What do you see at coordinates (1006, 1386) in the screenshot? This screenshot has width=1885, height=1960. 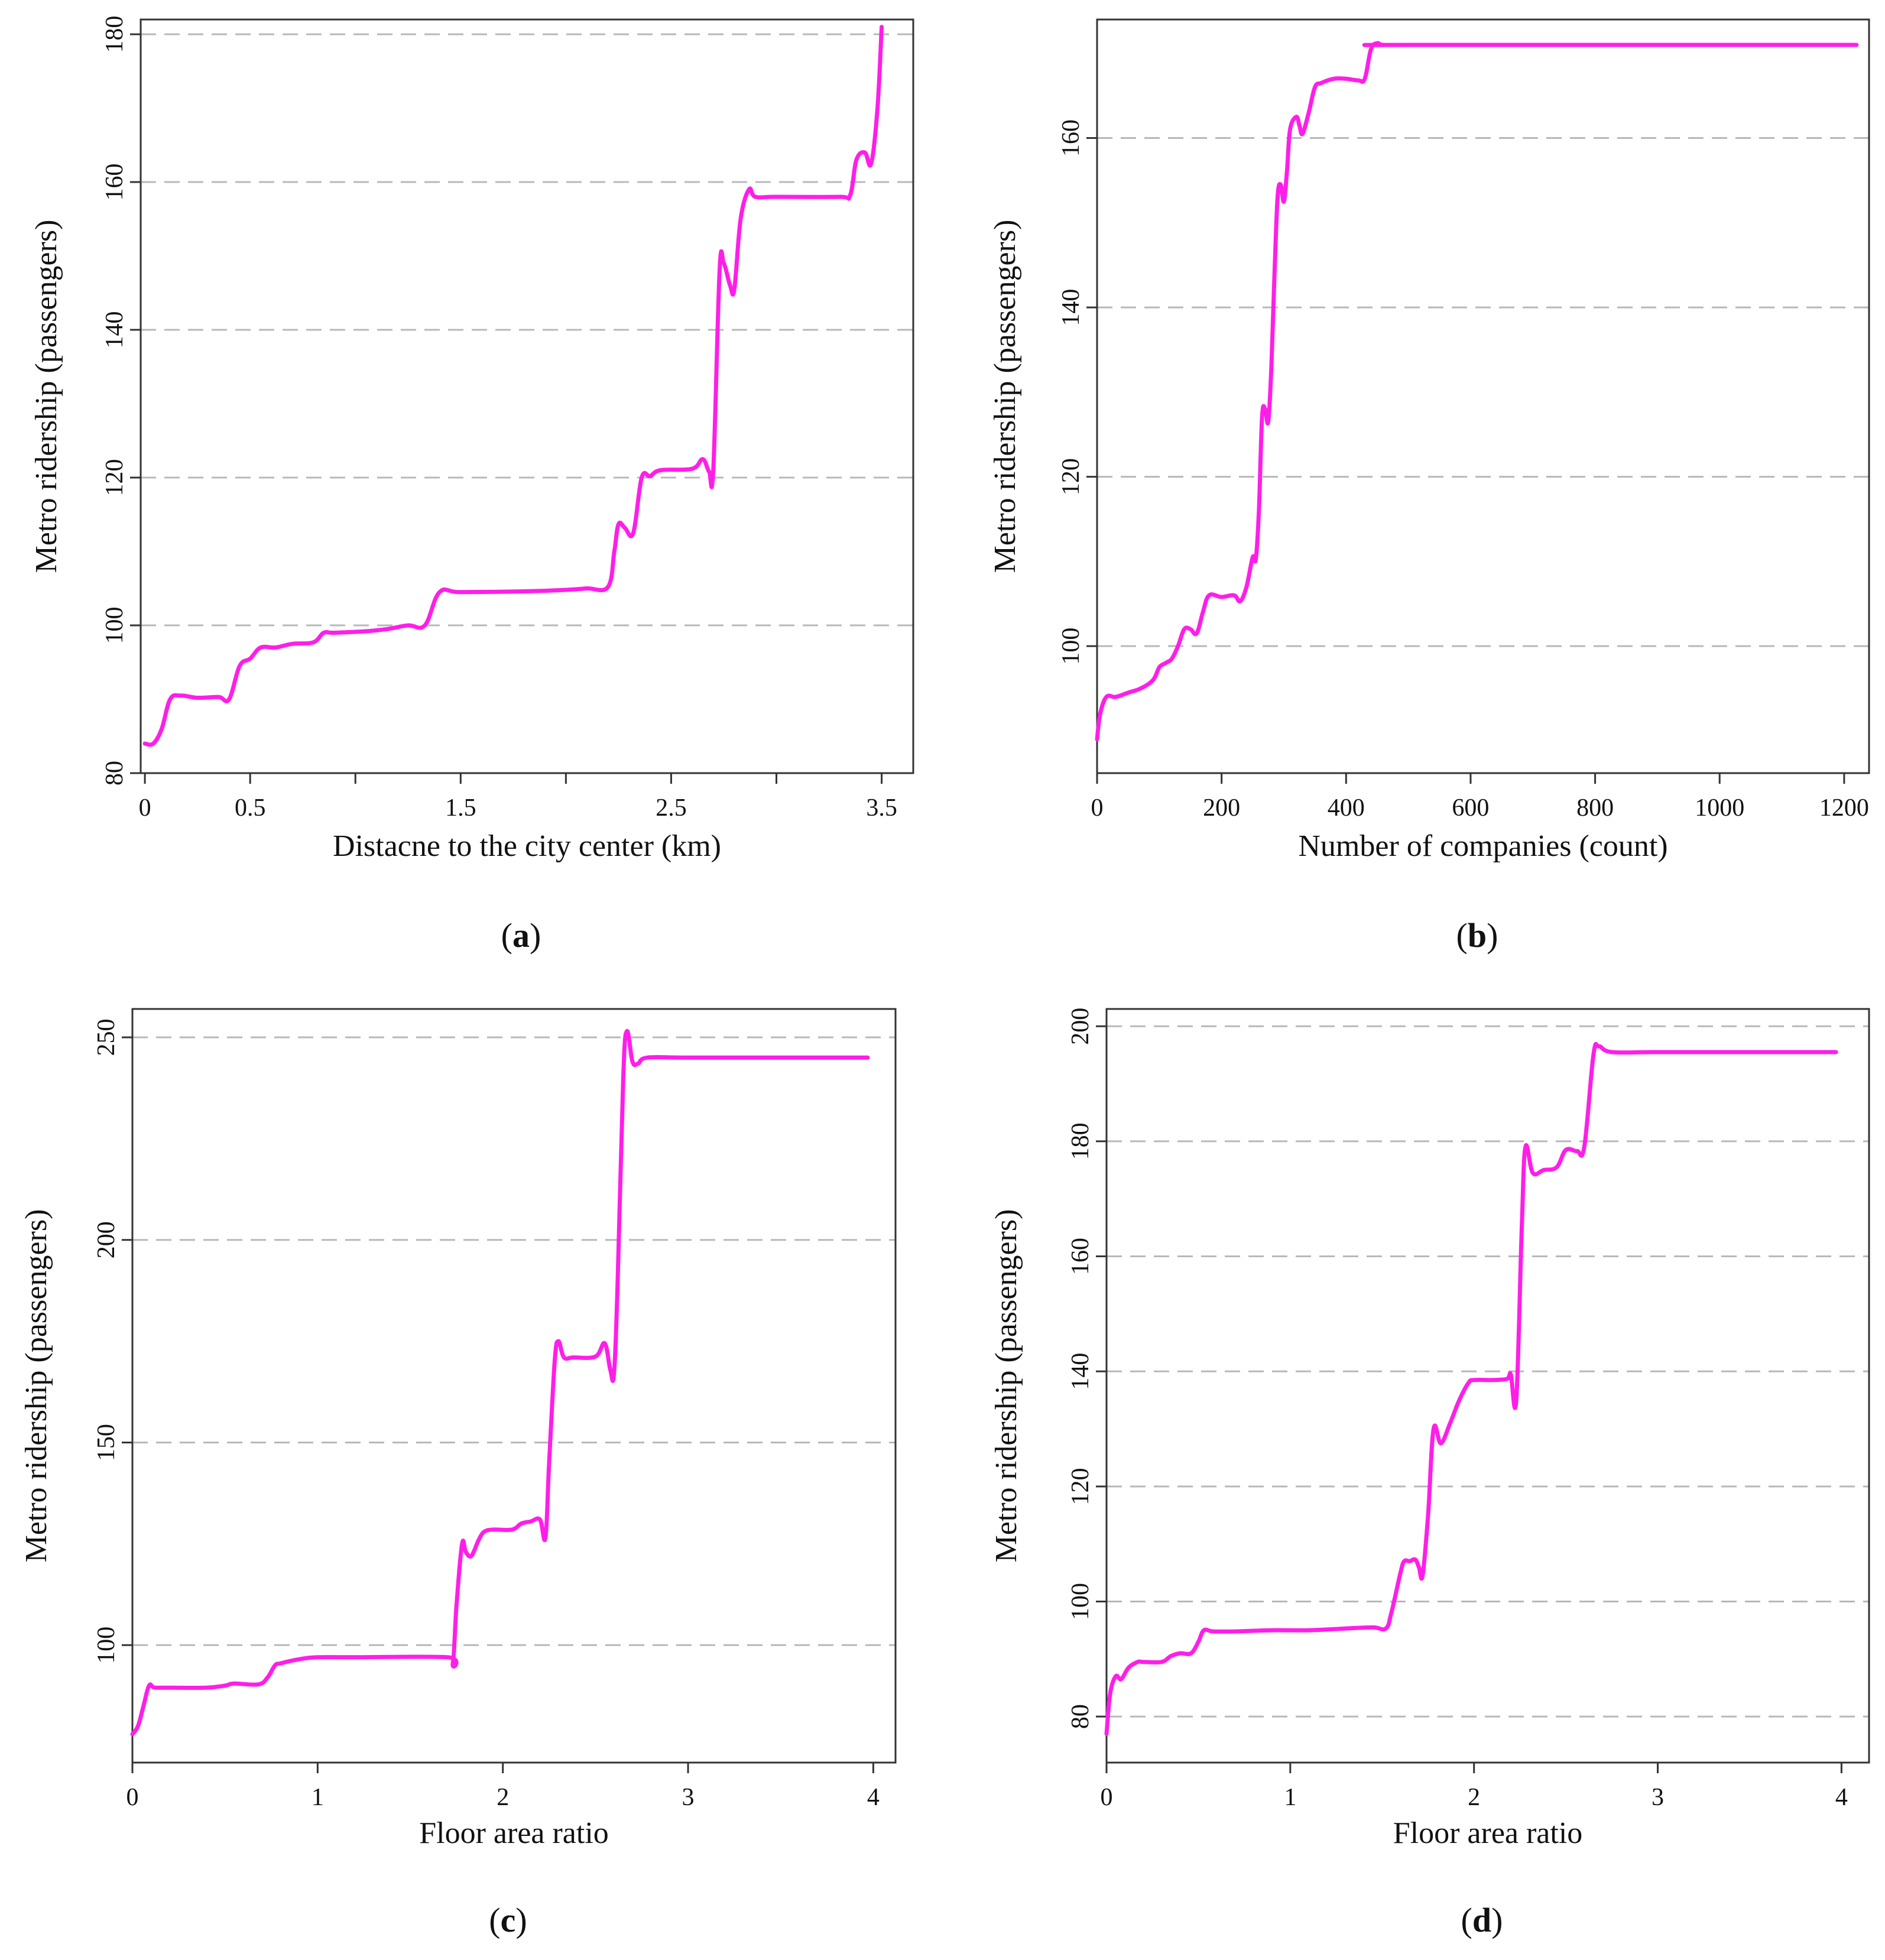 I see `y-axis-label-d: Metro ridership (passengers)` at bounding box center [1006, 1386].